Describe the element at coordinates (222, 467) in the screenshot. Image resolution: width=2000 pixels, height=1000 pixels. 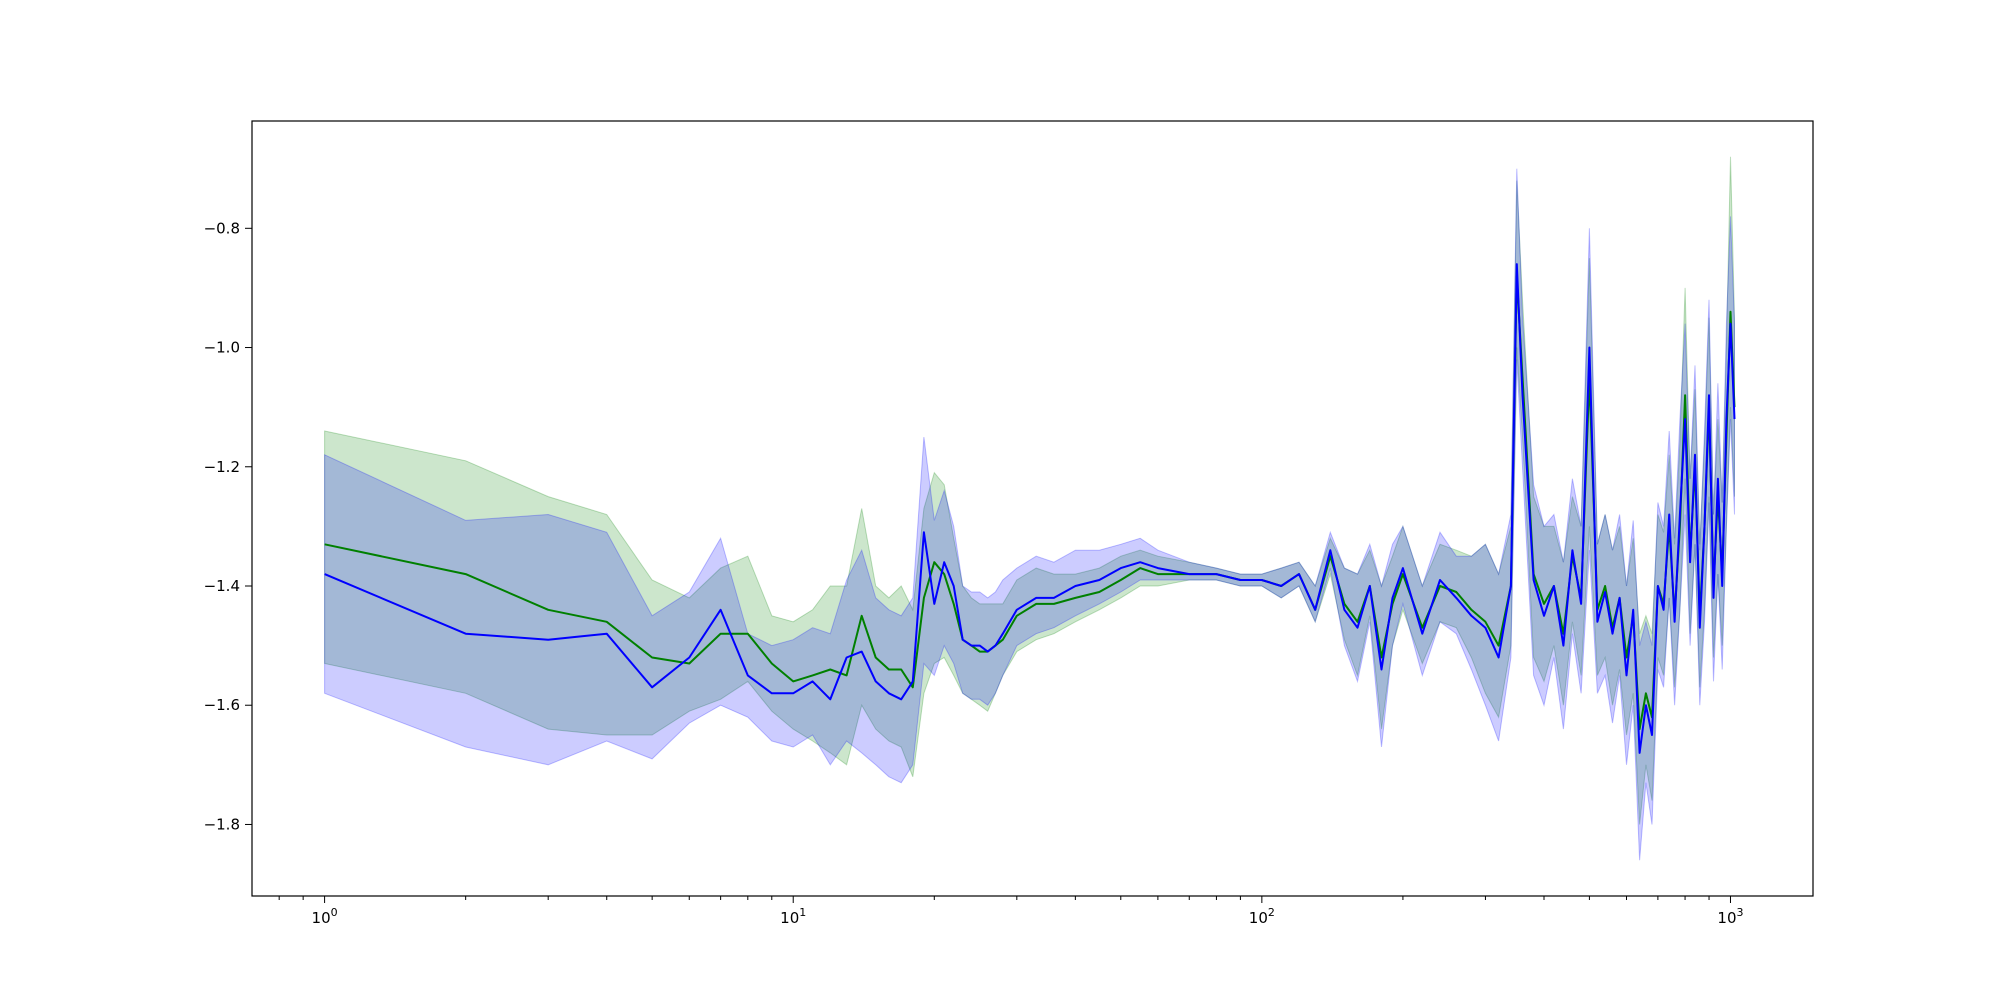
I see `y-tick-label: −1.2` at that location.